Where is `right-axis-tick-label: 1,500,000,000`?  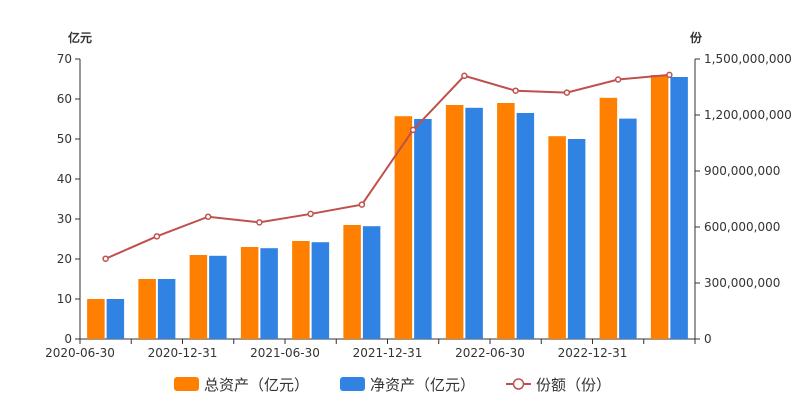
right-axis-tick-label: 1,500,000,000 is located at coordinates (748, 59).